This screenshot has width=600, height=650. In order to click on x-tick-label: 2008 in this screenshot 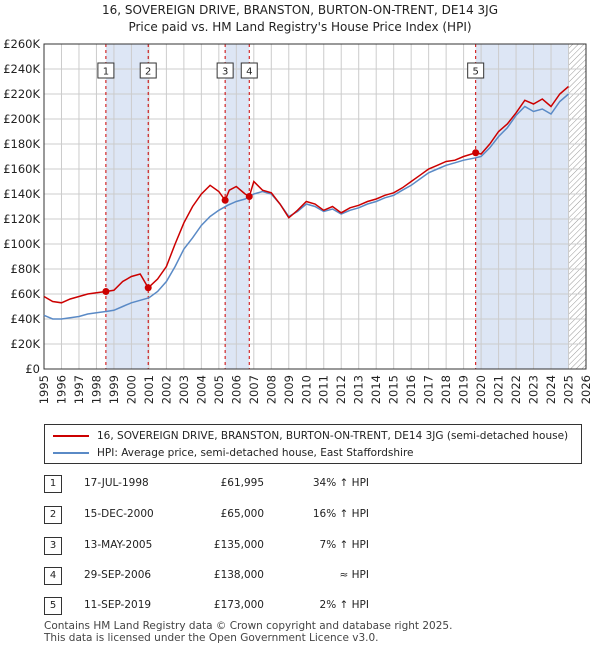, I will do `click(271, 389)`.